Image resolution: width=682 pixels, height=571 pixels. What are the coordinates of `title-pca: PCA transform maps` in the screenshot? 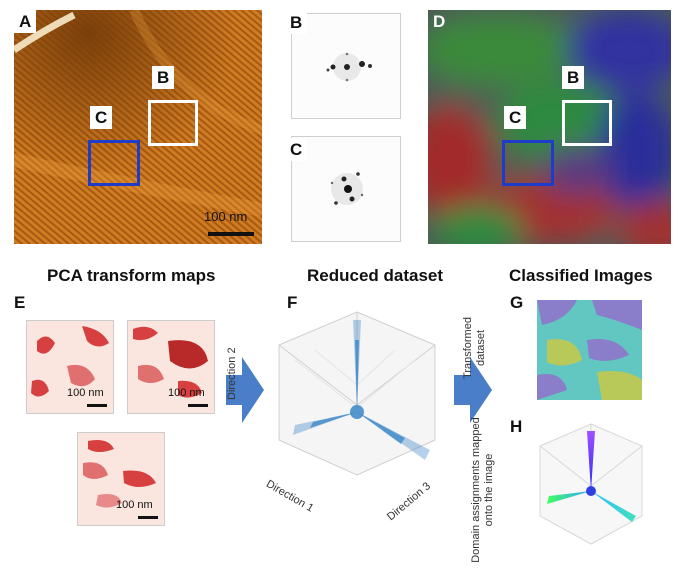 It's located at (131, 275).